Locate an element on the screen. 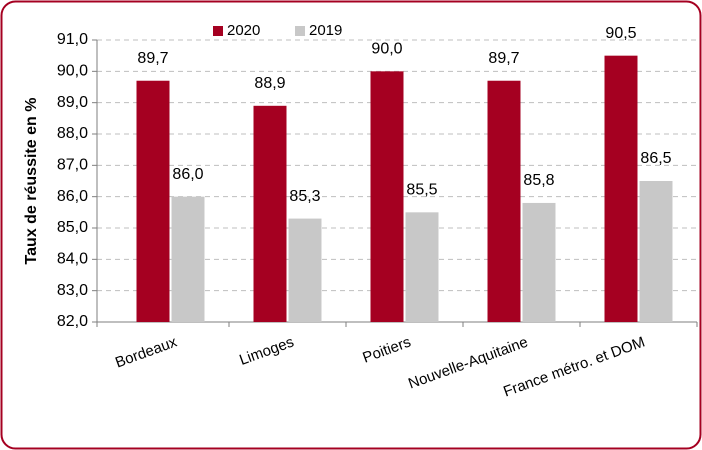 The width and height of the screenshot is (702, 450). y-tick-label: 89,0 is located at coordinates (72, 102).